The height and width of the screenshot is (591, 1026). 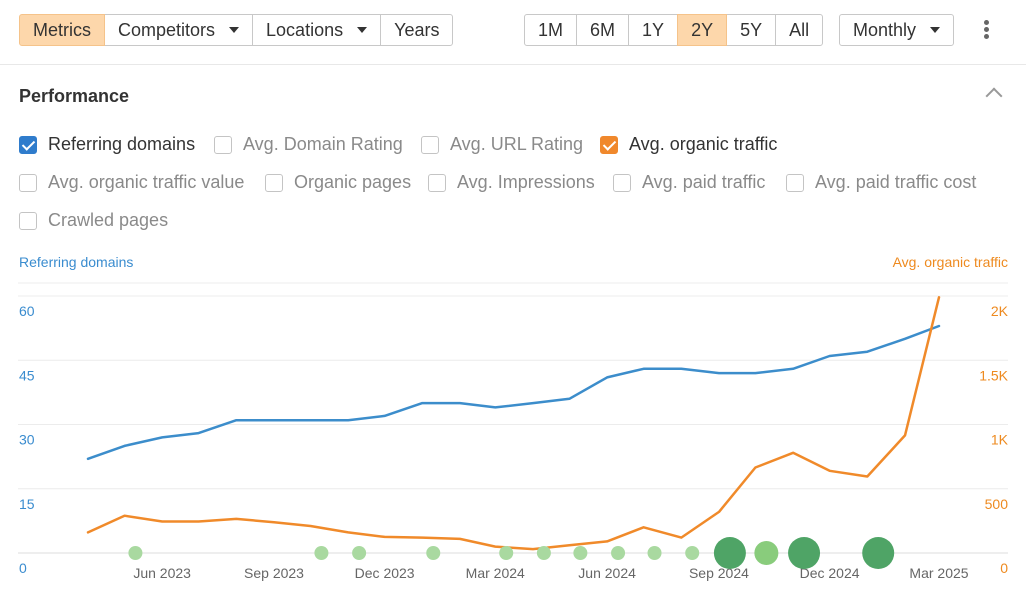 What do you see at coordinates (27, 375) in the screenshot?
I see `left-tick-label: 45` at bounding box center [27, 375].